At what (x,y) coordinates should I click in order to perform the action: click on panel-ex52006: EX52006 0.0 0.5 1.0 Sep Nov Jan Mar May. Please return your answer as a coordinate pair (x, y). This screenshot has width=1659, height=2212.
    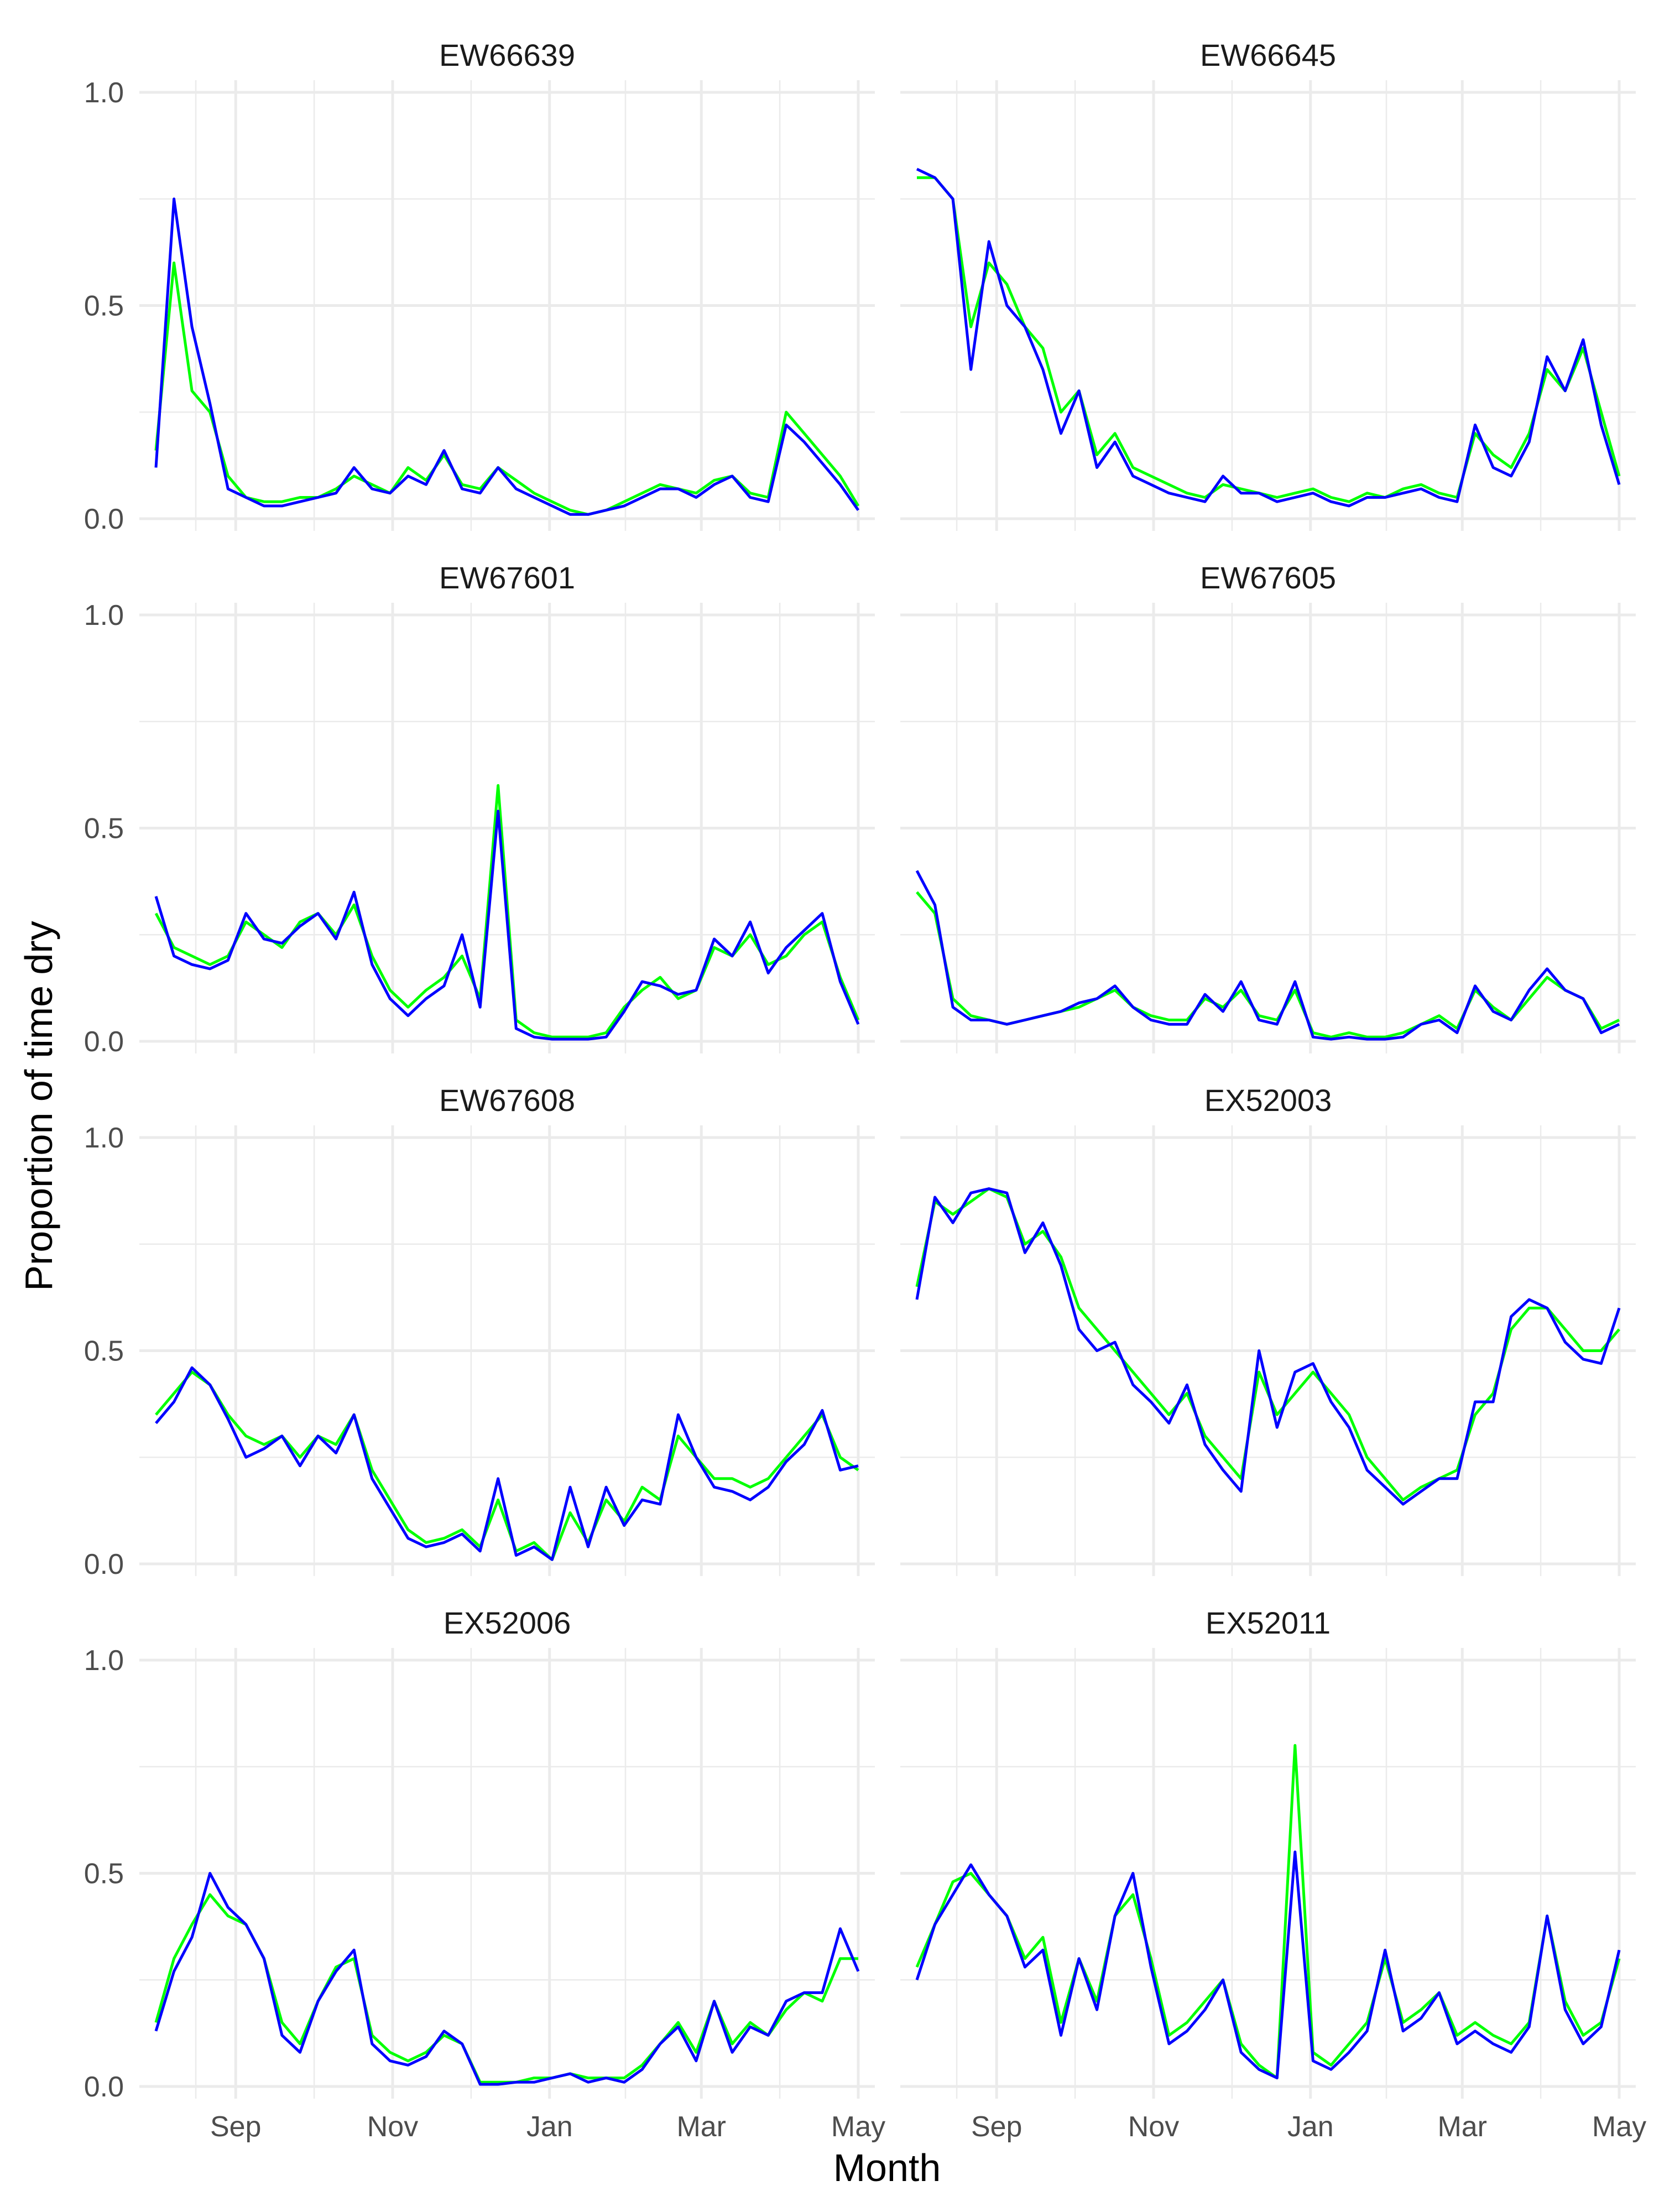
    Looking at the image, I should click on (485, 1874).